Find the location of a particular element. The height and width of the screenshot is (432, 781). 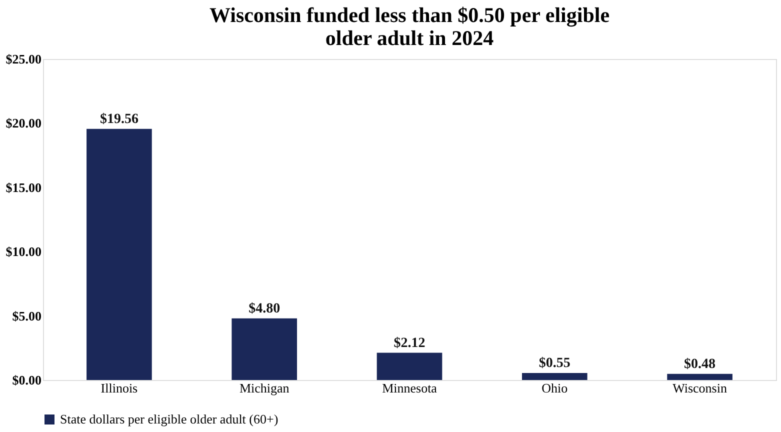

text: $0.55 is located at coordinates (554, 363).